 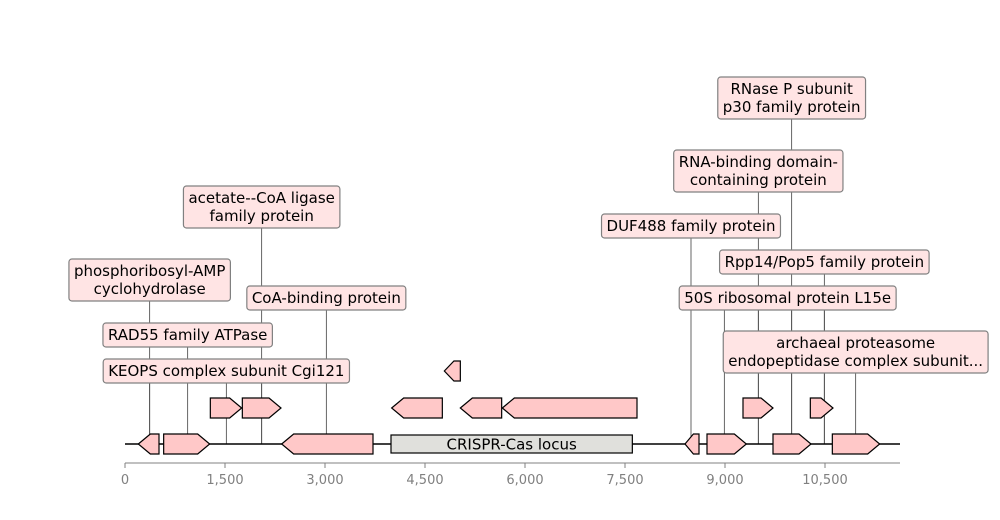 I want to click on x-tick-label: 0, so click(x=125, y=480).